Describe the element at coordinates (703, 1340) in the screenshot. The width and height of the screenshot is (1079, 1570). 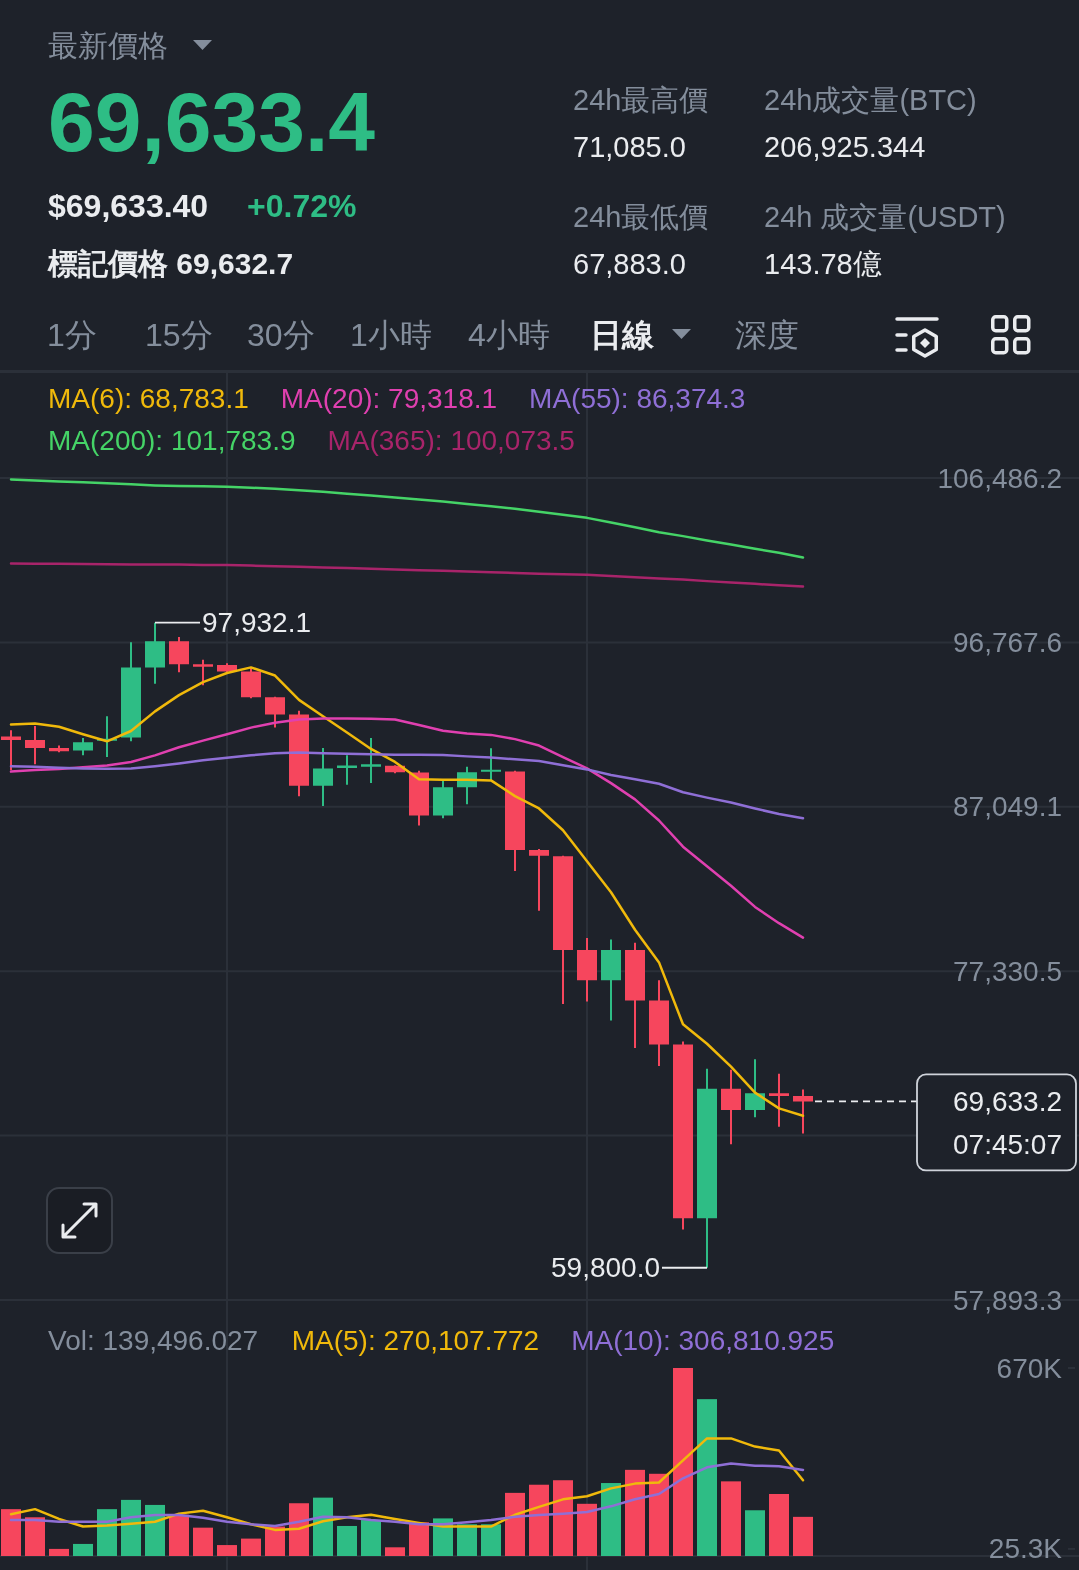
I see `text: MA(10): 306,810.925` at that location.